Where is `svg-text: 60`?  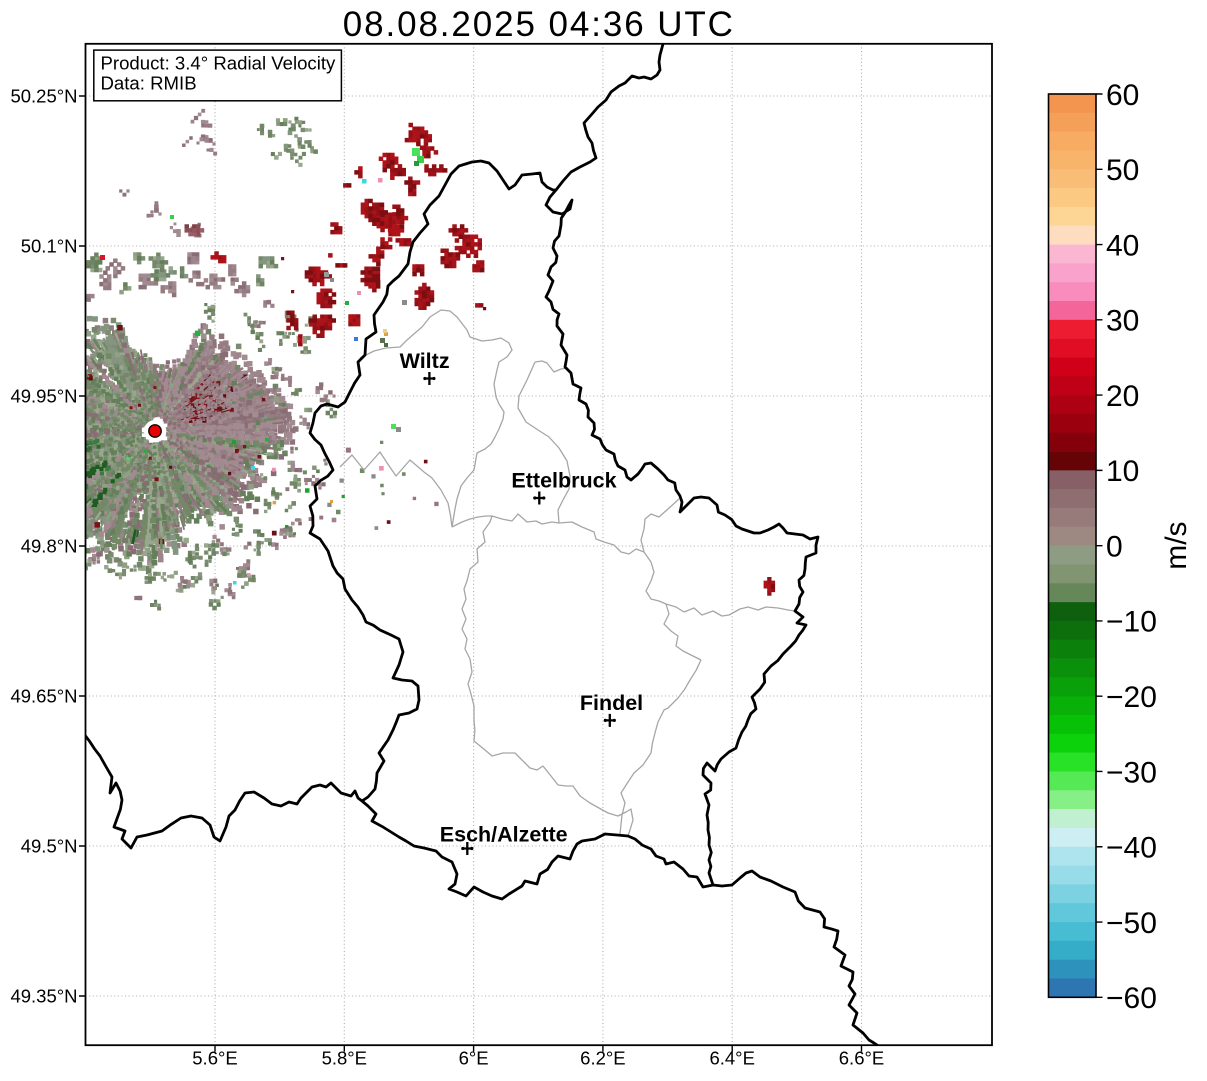 svg-text: 60 is located at coordinates (1122, 95).